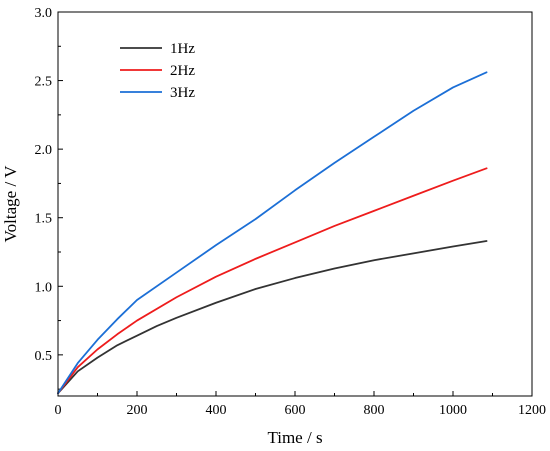  I want to click on x-tick-label: 400, so click(216, 410).